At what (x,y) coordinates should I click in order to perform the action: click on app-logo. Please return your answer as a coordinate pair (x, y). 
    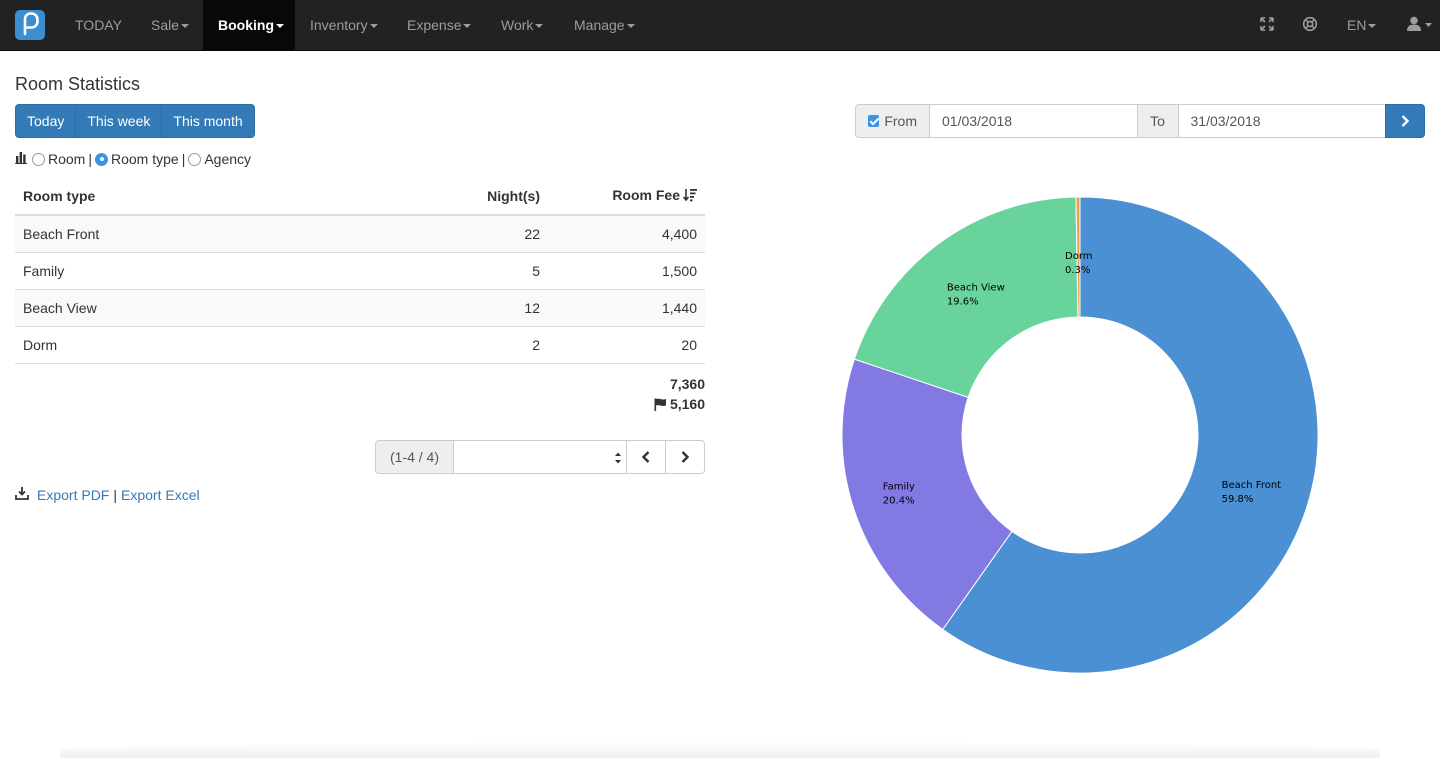
    Looking at the image, I should click on (30, 25).